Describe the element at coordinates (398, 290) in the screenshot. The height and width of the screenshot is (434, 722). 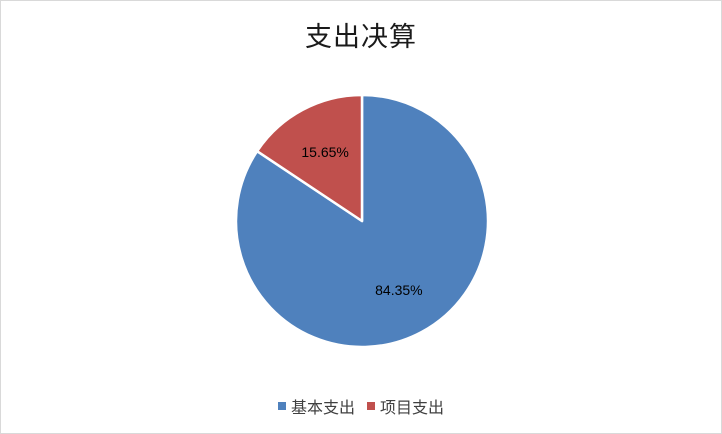
I see `data-label-basic: 84.35%` at that location.